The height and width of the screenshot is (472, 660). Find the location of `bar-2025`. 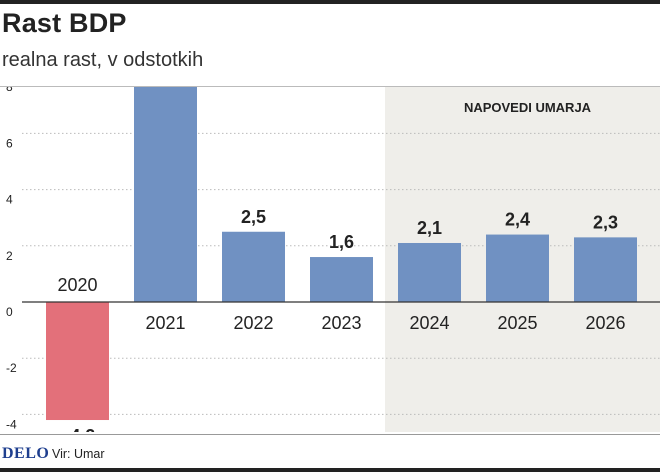

bar-2025 is located at coordinates (517, 268).